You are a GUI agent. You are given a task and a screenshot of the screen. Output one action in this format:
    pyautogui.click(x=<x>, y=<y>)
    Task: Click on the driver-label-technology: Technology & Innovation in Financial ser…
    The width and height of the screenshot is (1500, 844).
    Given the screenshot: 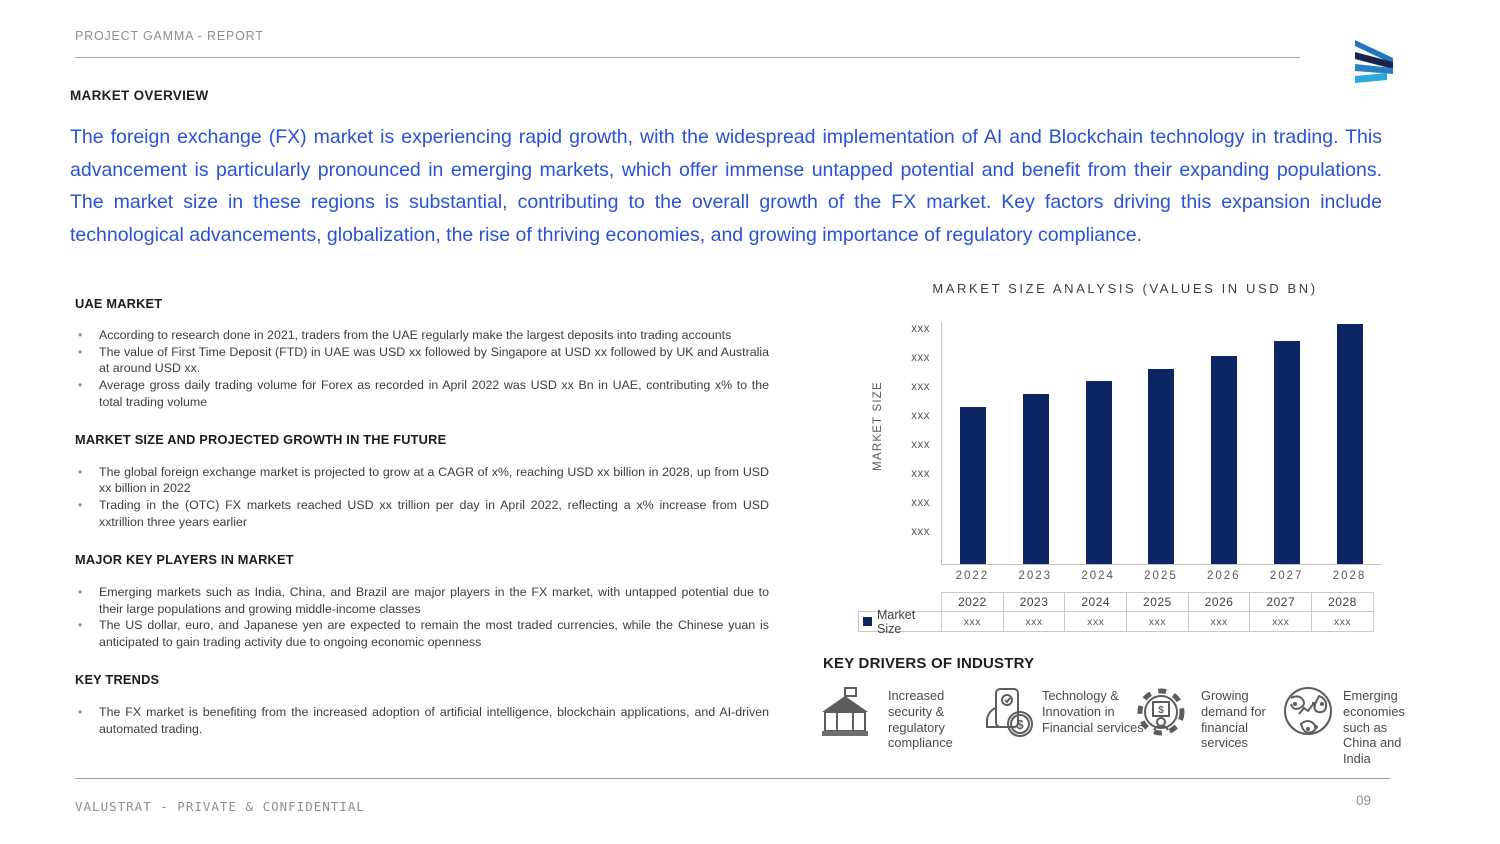 What is the action you would take?
    pyautogui.click(x=1093, y=711)
    